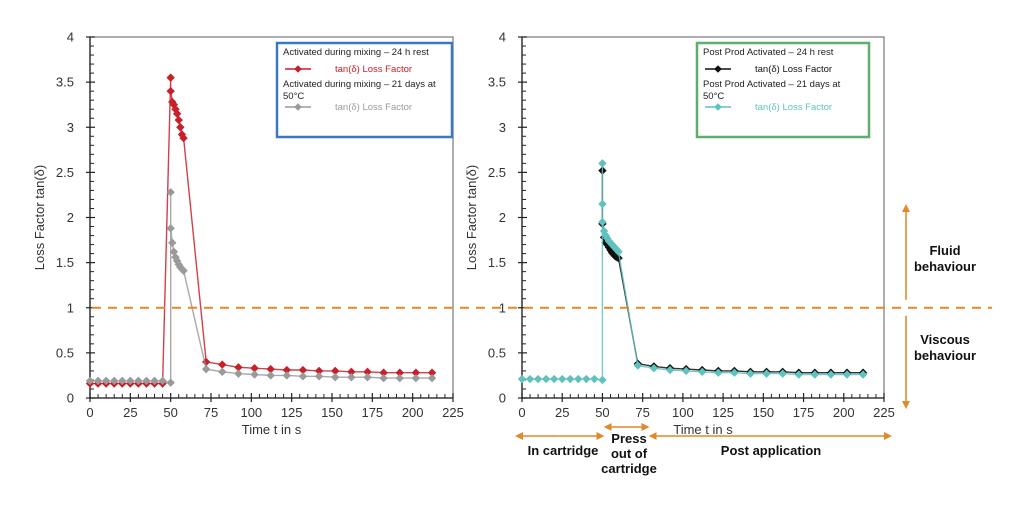 This screenshot has width=1024, height=506. What do you see at coordinates (471, 218) in the screenshot?
I see `y-axis-title: Loss Factor tan(δ)` at bounding box center [471, 218].